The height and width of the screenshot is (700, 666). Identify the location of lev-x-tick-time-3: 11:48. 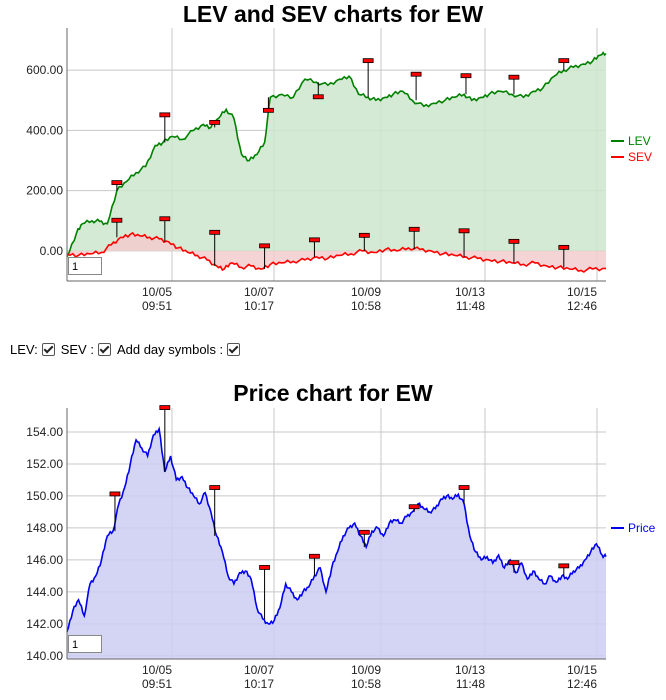
(470, 306).